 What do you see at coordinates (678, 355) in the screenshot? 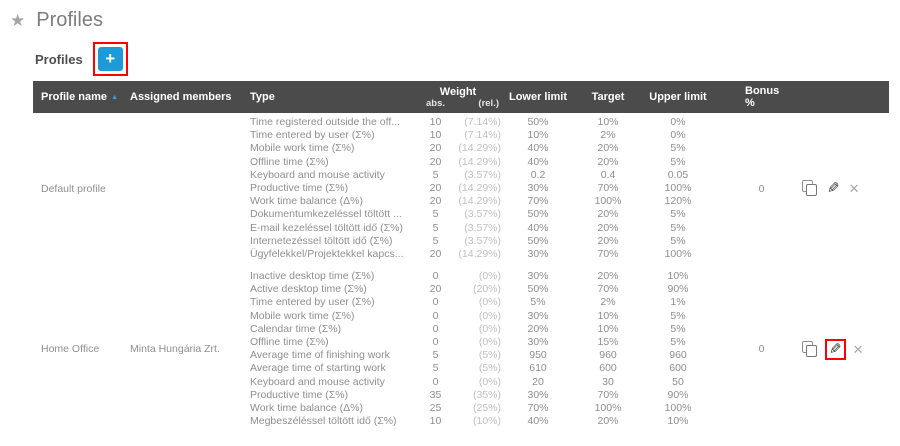
I see `cell-upper: 960` at bounding box center [678, 355].